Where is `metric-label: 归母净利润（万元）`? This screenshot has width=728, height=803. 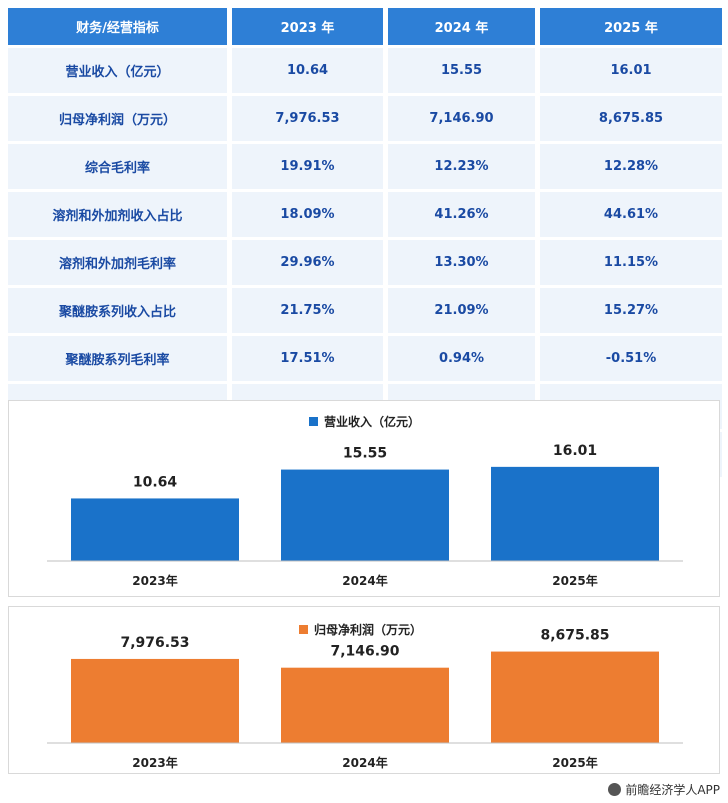 metric-label: 归母净利润（万元） is located at coordinates (117, 118).